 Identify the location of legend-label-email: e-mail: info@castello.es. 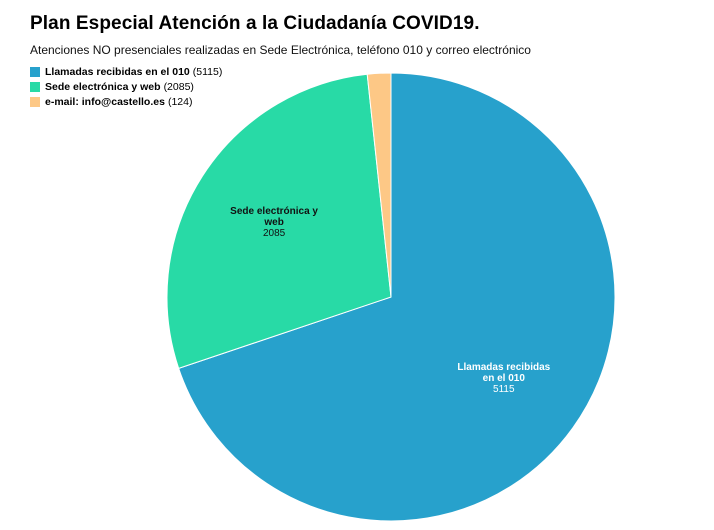
(105, 101).